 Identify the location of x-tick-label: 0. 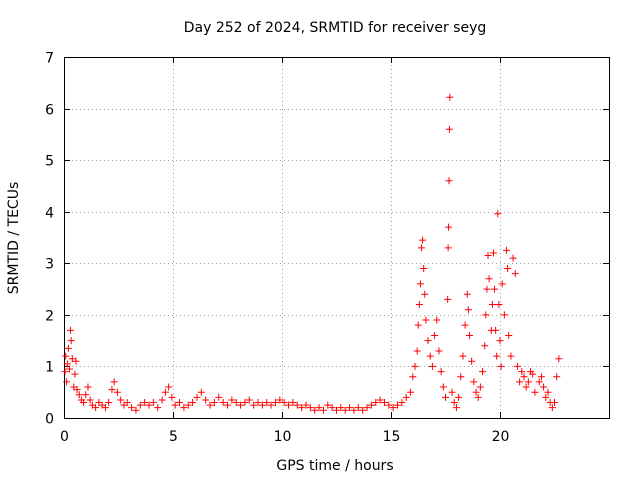
(64, 437).